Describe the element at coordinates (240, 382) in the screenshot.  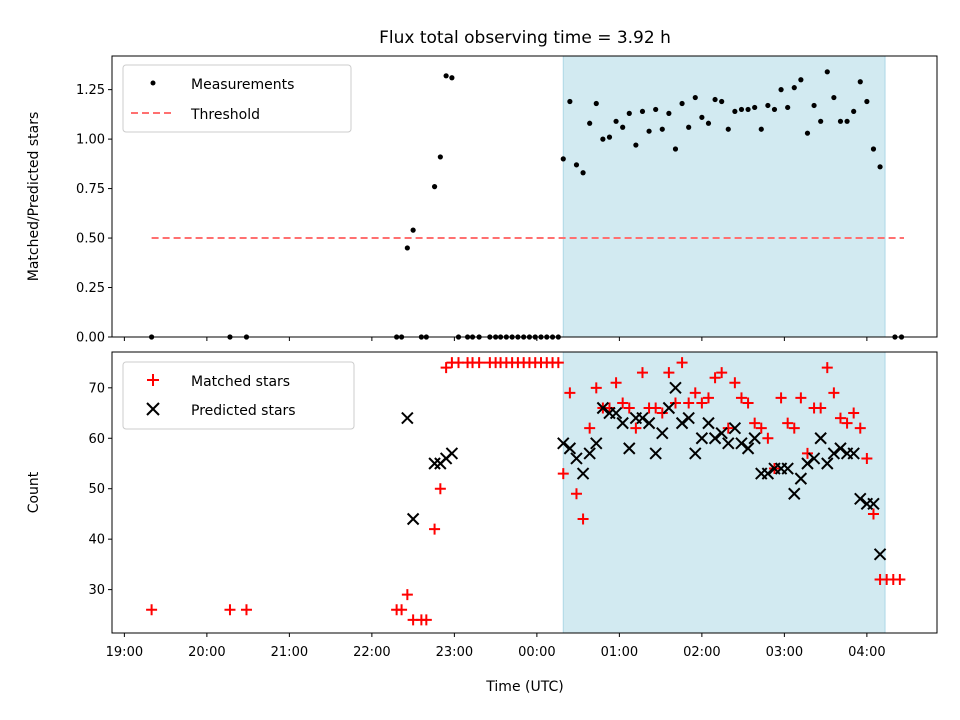
I see `legend-matched-label: Matched stars` at that location.